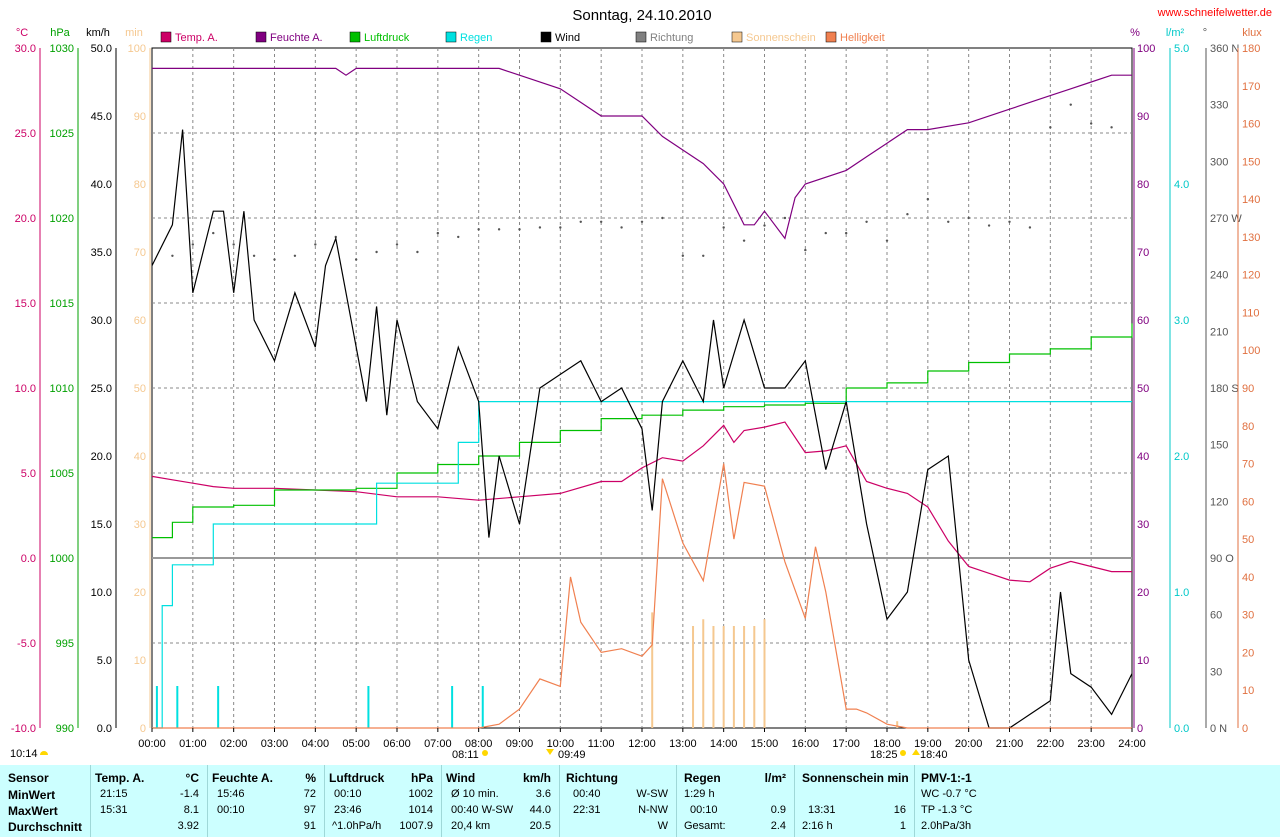  I want to click on left-tick-3-7: 30, so click(140, 525).